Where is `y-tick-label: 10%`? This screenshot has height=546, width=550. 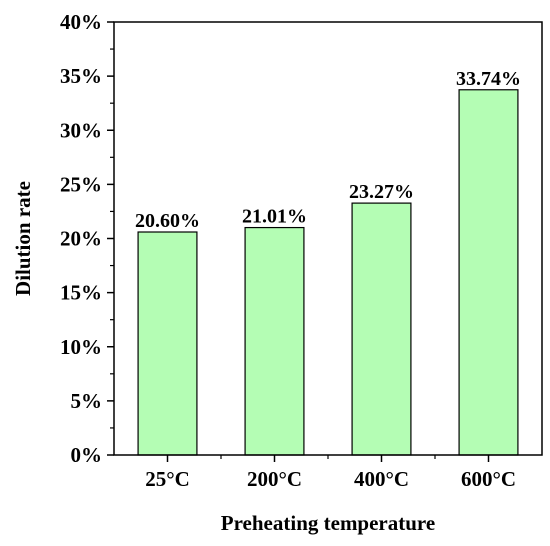 y-tick-label: 10% is located at coordinates (81, 347).